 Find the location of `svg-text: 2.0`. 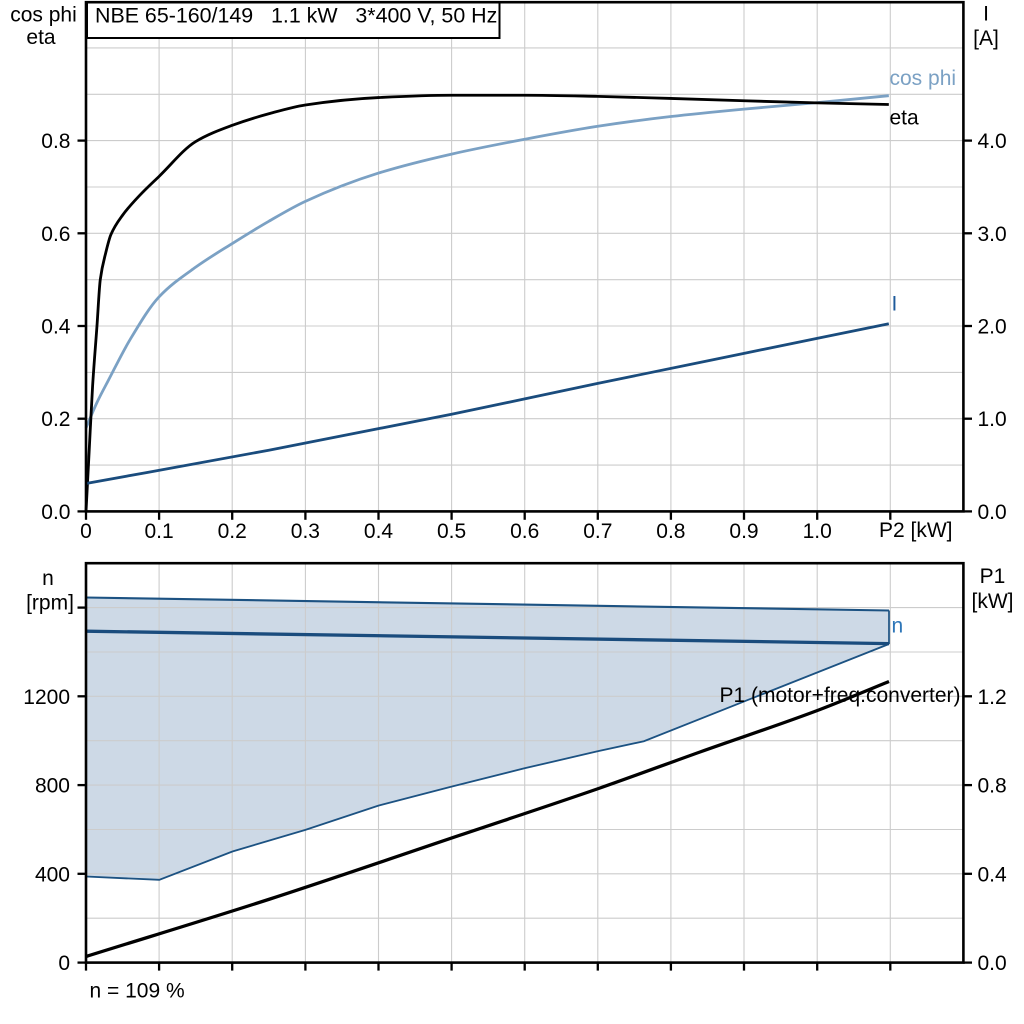

svg-text: 2.0 is located at coordinates (992, 327).